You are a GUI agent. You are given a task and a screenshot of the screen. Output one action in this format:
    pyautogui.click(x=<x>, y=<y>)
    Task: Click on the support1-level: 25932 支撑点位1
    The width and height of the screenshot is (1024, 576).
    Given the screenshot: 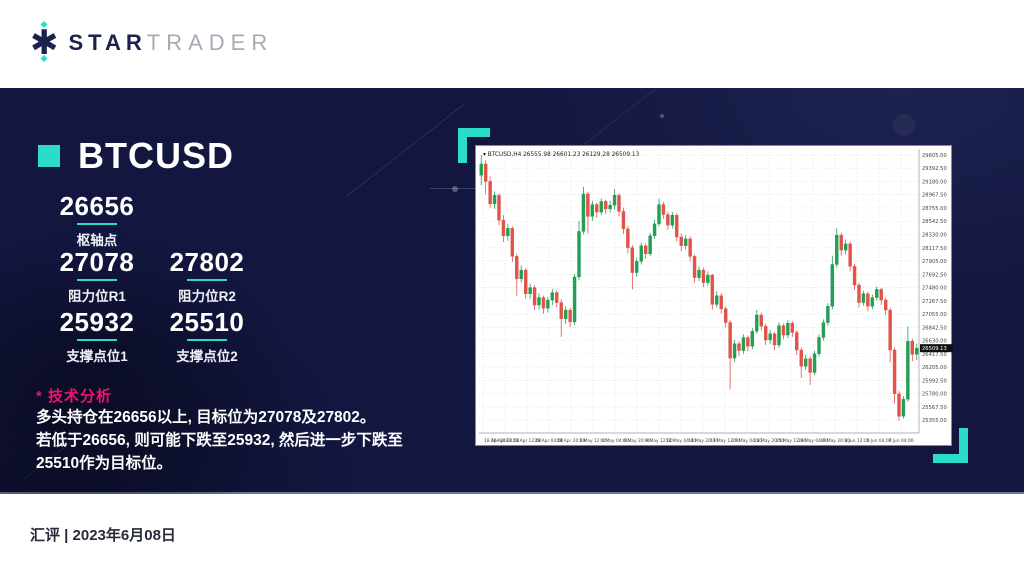 What is the action you would take?
    pyautogui.click(x=97, y=336)
    